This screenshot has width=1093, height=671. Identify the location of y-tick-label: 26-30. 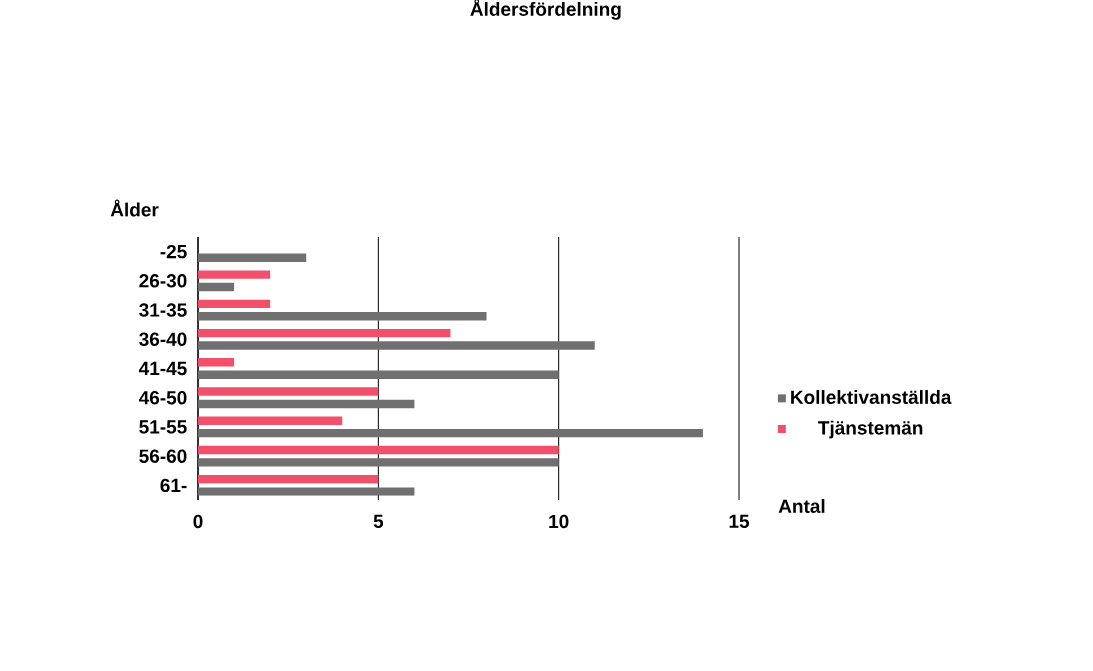
(163, 281).